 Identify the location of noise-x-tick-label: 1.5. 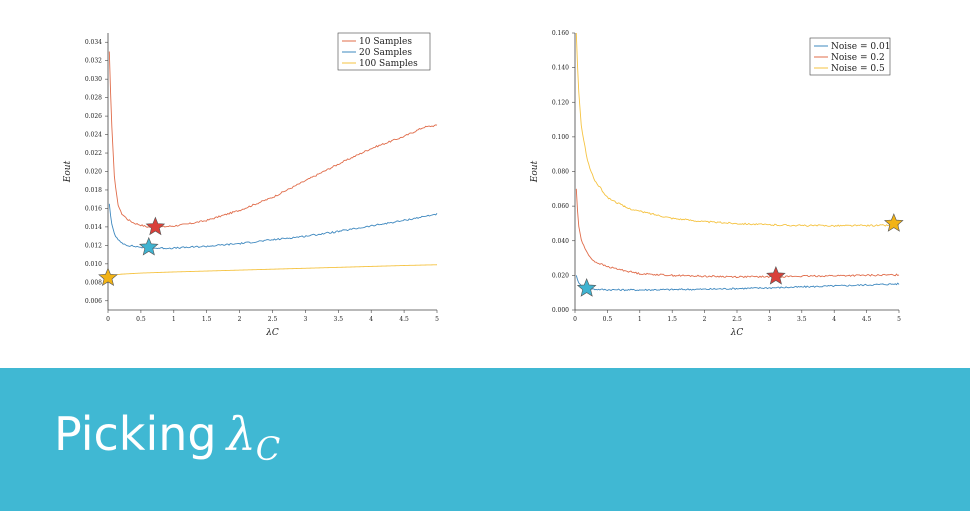
(672, 319).